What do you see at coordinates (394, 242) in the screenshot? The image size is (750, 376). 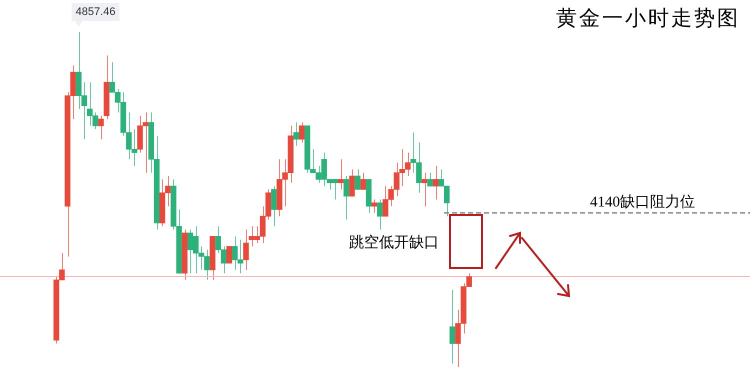 I see `annotation: 跳空低开缺口` at bounding box center [394, 242].